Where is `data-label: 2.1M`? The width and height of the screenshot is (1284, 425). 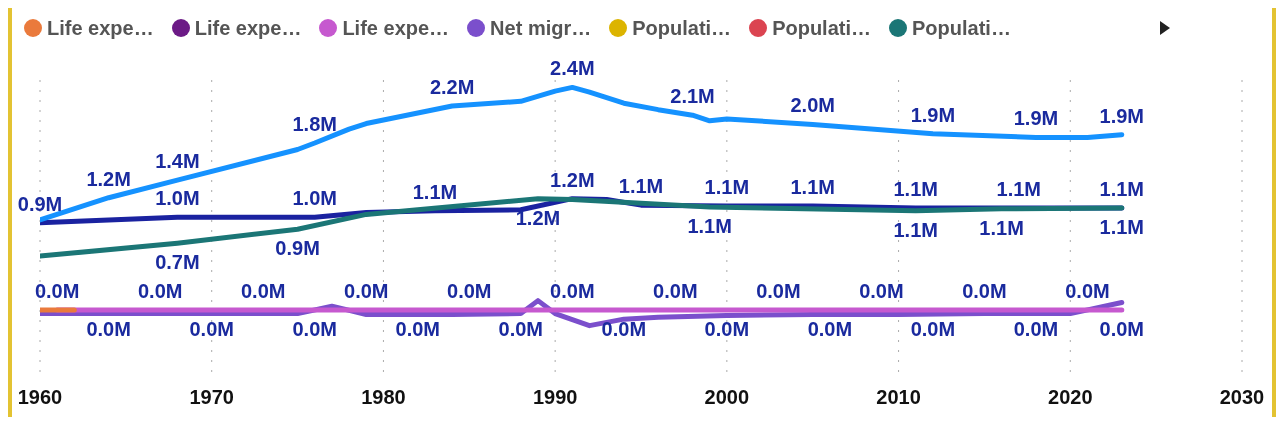
data-label: 2.1M is located at coordinates (692, 96).